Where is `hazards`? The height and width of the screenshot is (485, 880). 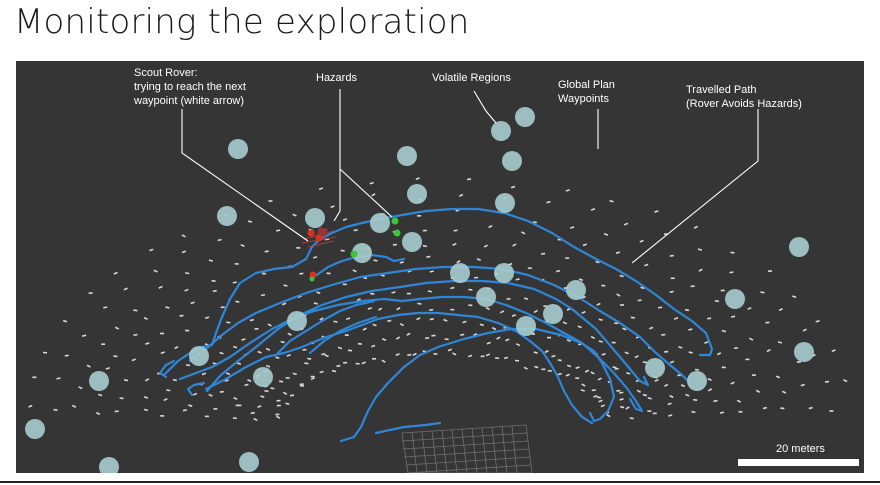
hazards is located at coordinates (354, 249).